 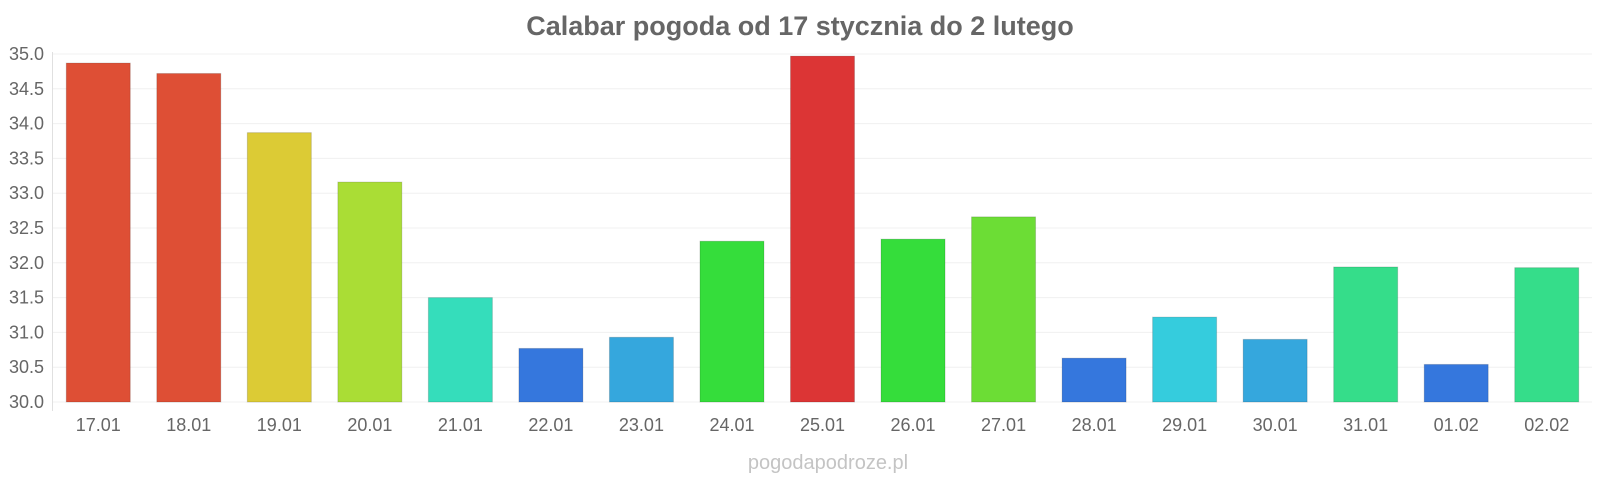 I want to click on y-tick-label: 32.5, so click(x=26, y=228).